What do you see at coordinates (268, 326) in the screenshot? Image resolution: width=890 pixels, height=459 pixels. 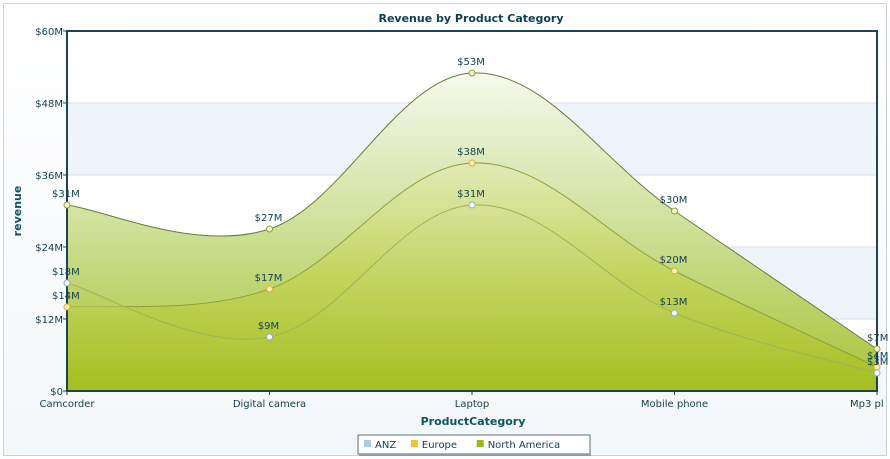 I see `data-label: $9M` at bounding box center [268, 326].